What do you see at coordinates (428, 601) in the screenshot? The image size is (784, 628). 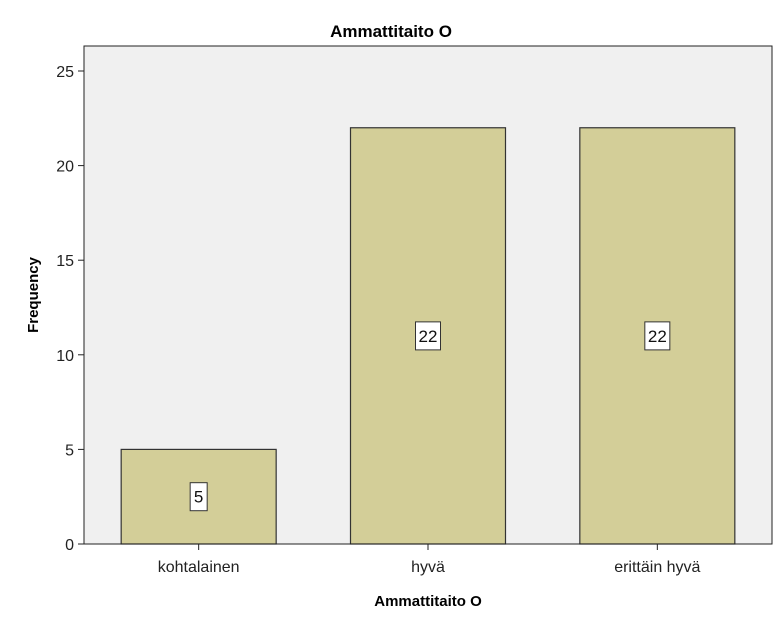 I see `x-axis-title: Ammattitaito O` at bounding box center [428, 601].